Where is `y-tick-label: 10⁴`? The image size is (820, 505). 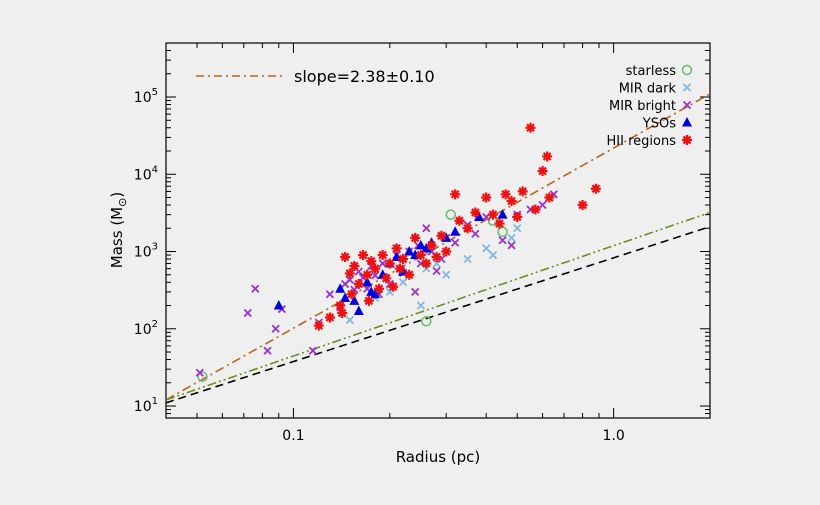 y-tick-label: 10⁴ is located at coordinates (146, 173).